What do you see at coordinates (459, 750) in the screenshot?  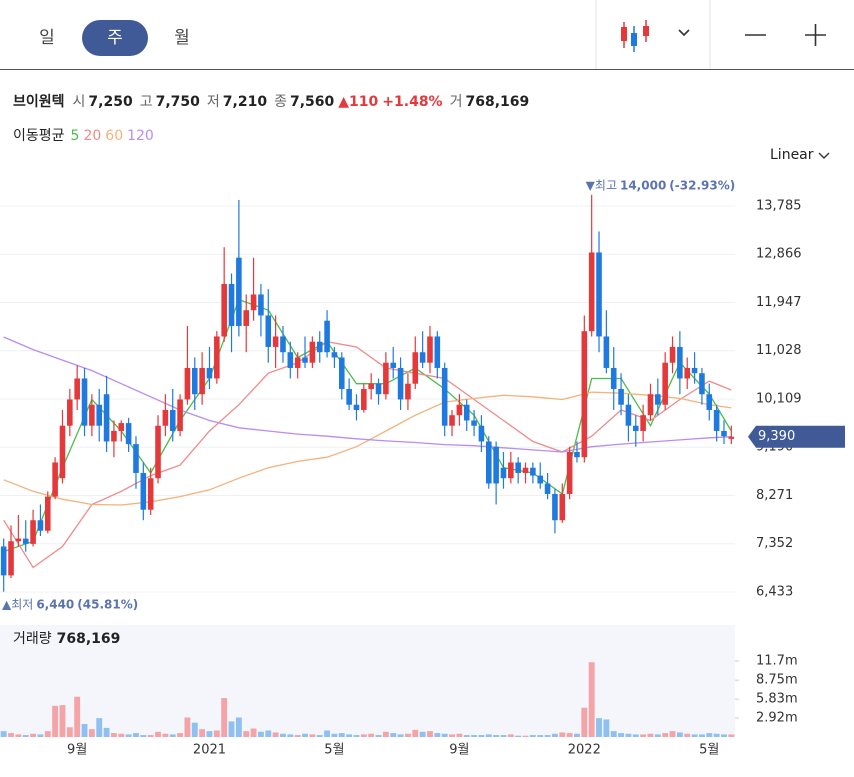 I see `x-tick-label: 9월` at bounding box center [459, 750].